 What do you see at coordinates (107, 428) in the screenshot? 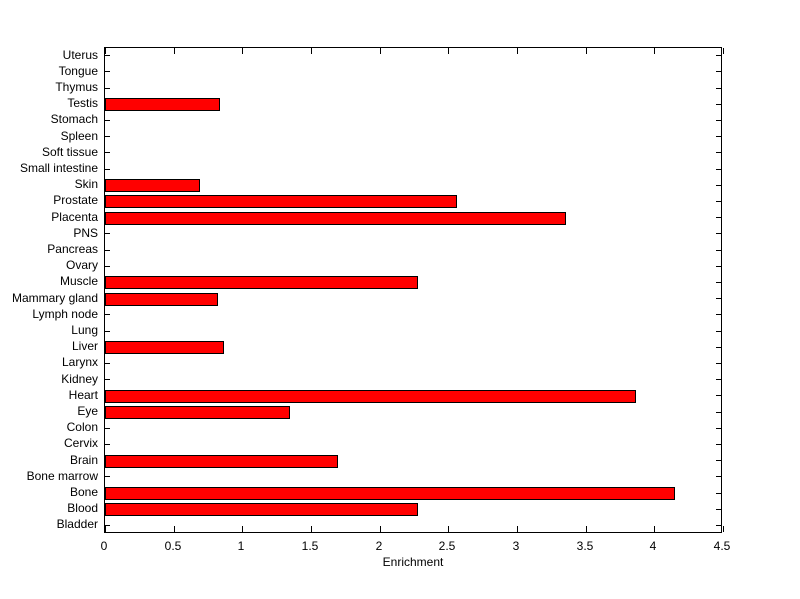
I see `ytick-left-colon` at bounding box center [107, 428].